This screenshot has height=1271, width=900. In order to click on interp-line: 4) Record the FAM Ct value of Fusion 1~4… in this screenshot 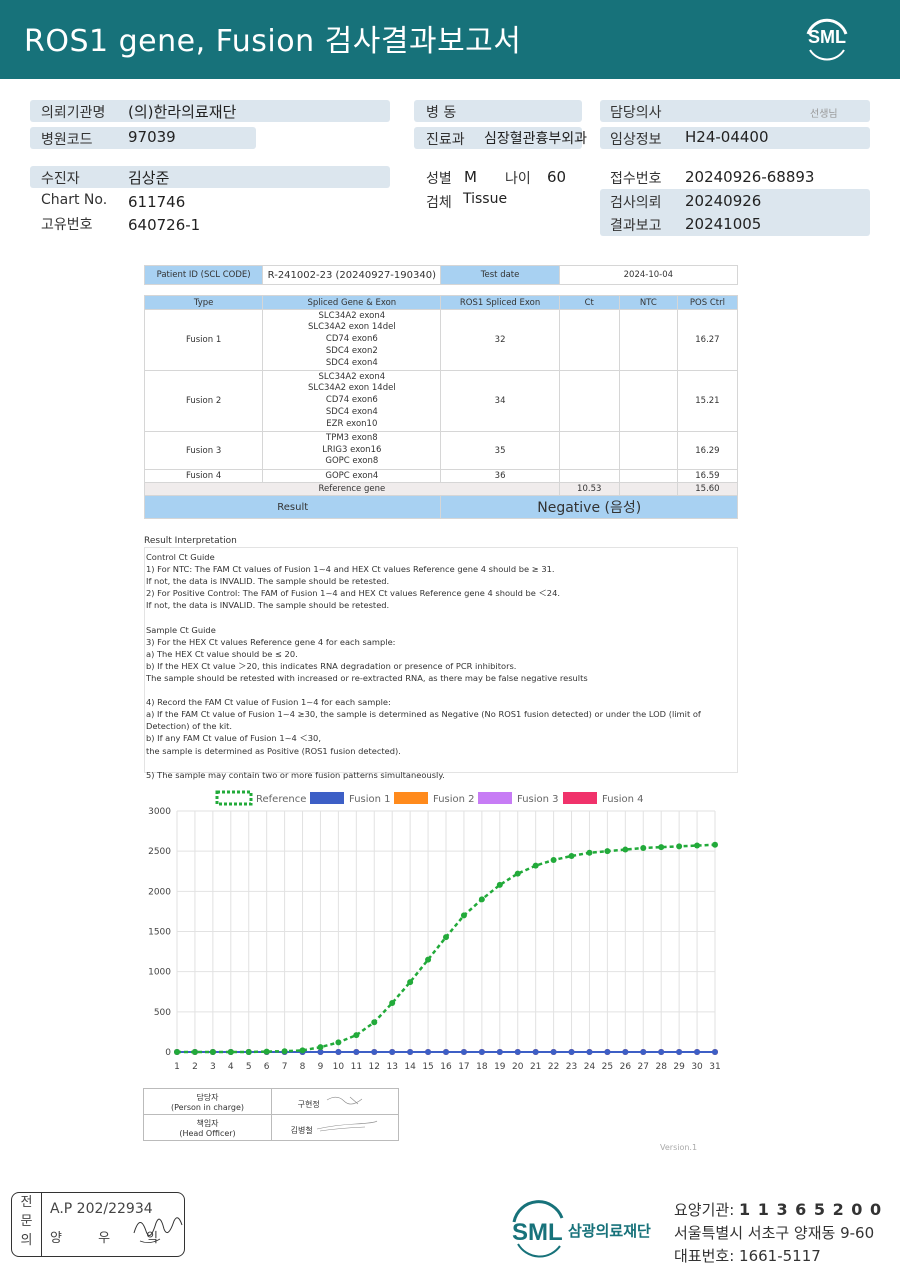, I will do `click(268, 702)`.